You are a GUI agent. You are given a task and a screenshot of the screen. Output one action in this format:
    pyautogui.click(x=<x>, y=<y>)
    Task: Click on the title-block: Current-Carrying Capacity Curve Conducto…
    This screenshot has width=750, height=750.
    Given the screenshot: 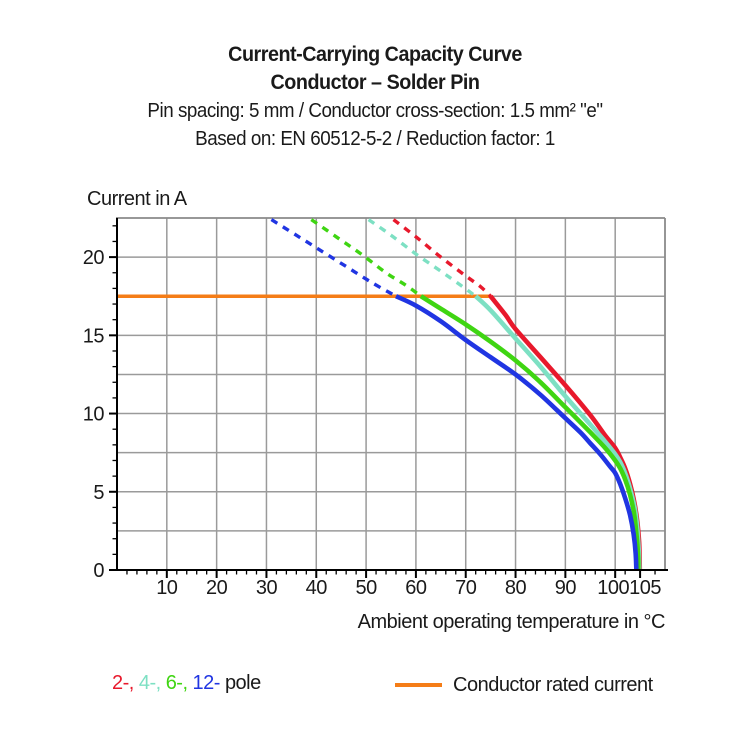 What is the action you would take?
    pyautogui.click(x=375, y=97)
    